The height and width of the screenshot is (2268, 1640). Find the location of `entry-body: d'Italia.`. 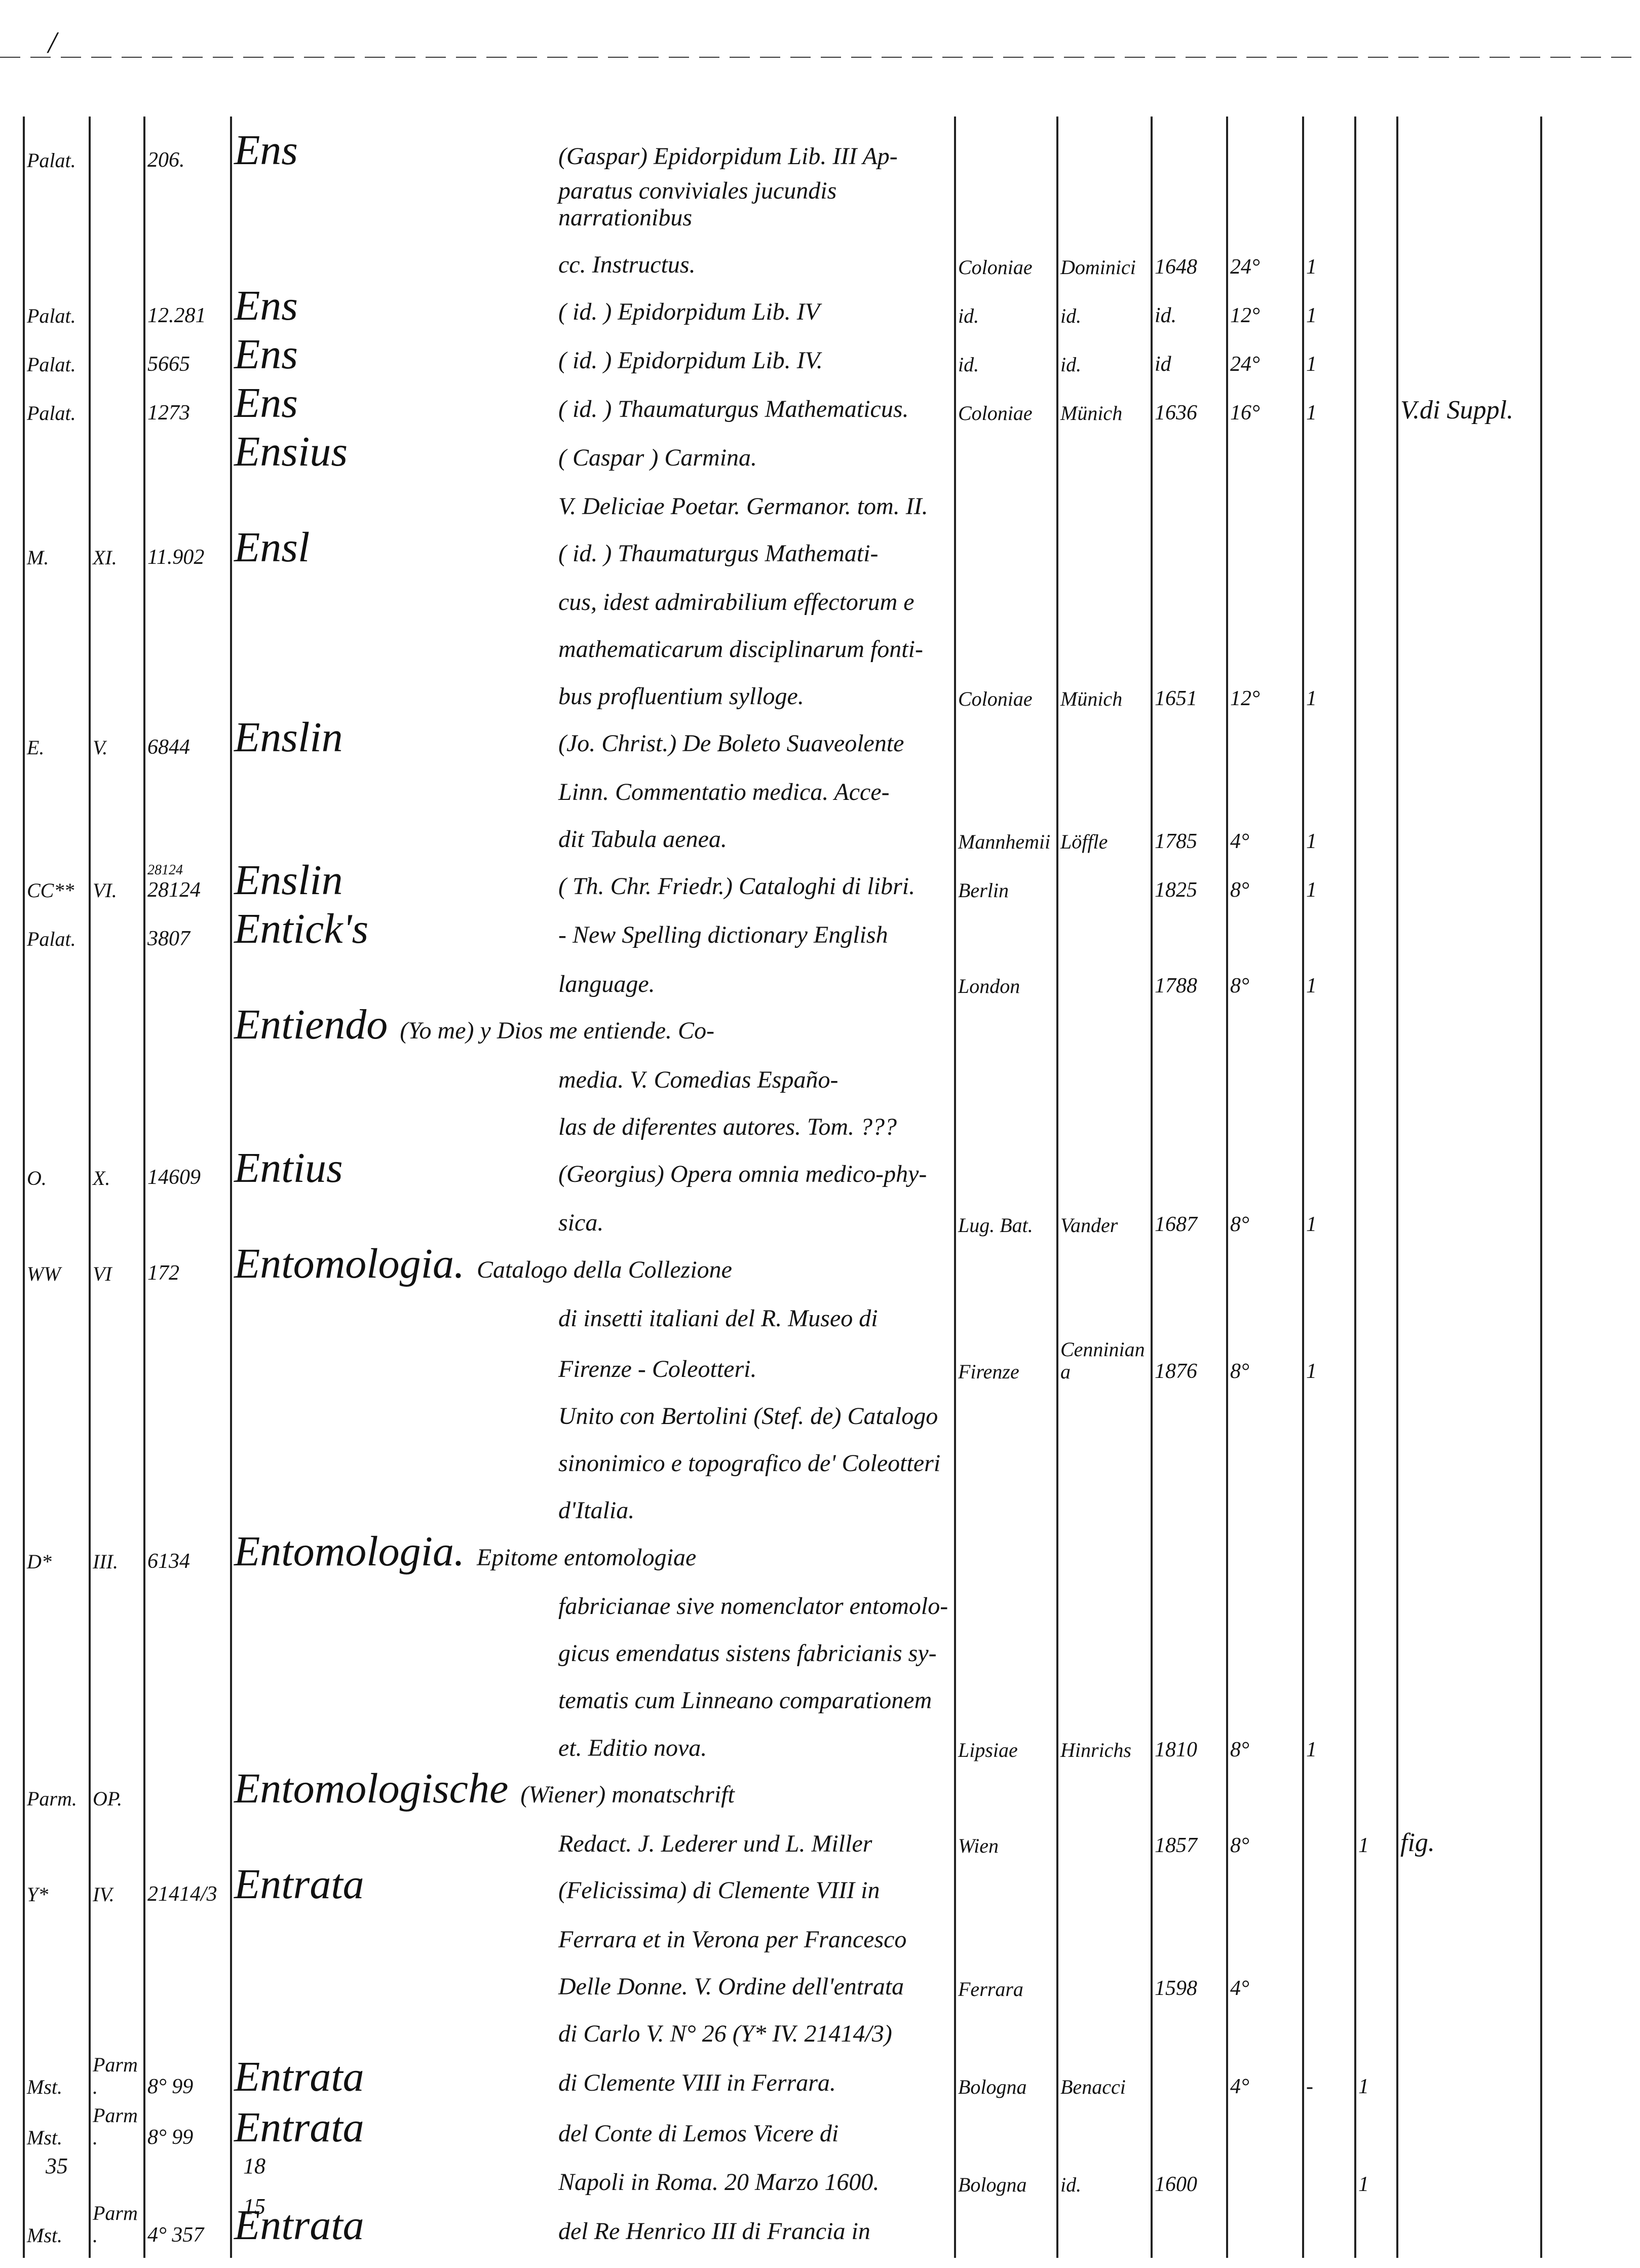

entry-body: d'Italia. is located at coordinates (592, 1513).